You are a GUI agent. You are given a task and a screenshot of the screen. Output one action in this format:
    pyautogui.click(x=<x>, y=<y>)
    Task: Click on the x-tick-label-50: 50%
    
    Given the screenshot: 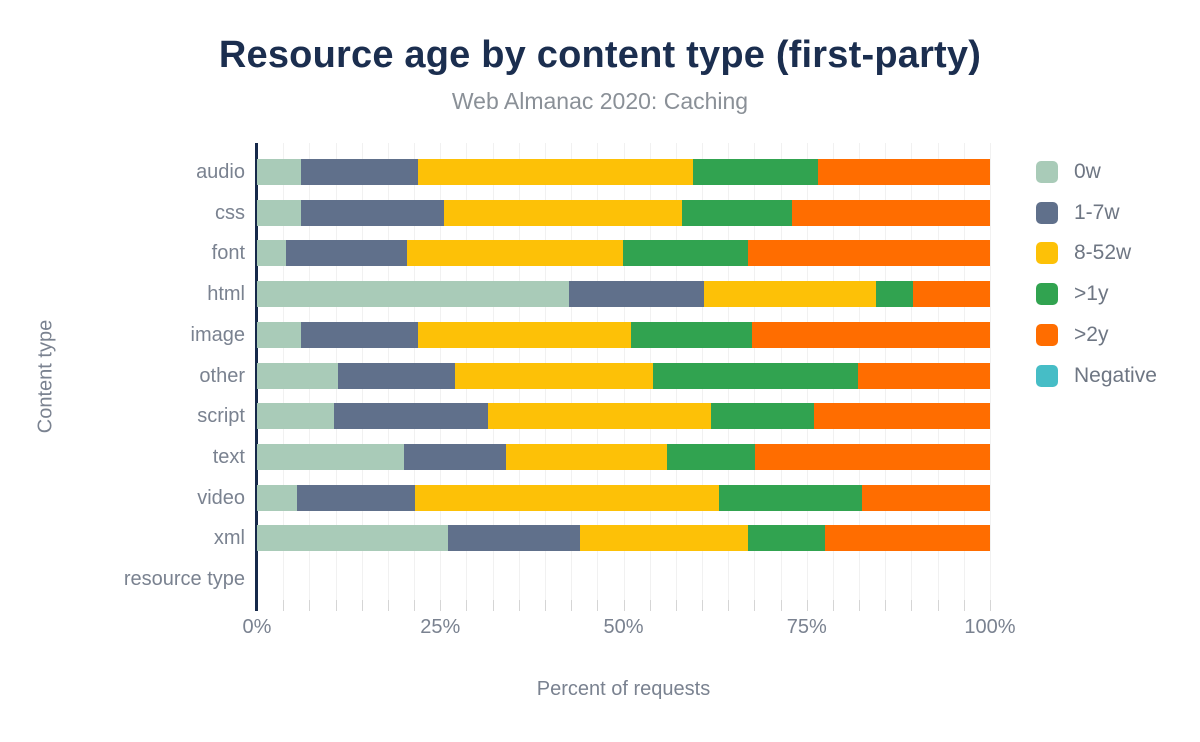 What is the action you would take?
    pyautogui.click(x=623, y=627)
    